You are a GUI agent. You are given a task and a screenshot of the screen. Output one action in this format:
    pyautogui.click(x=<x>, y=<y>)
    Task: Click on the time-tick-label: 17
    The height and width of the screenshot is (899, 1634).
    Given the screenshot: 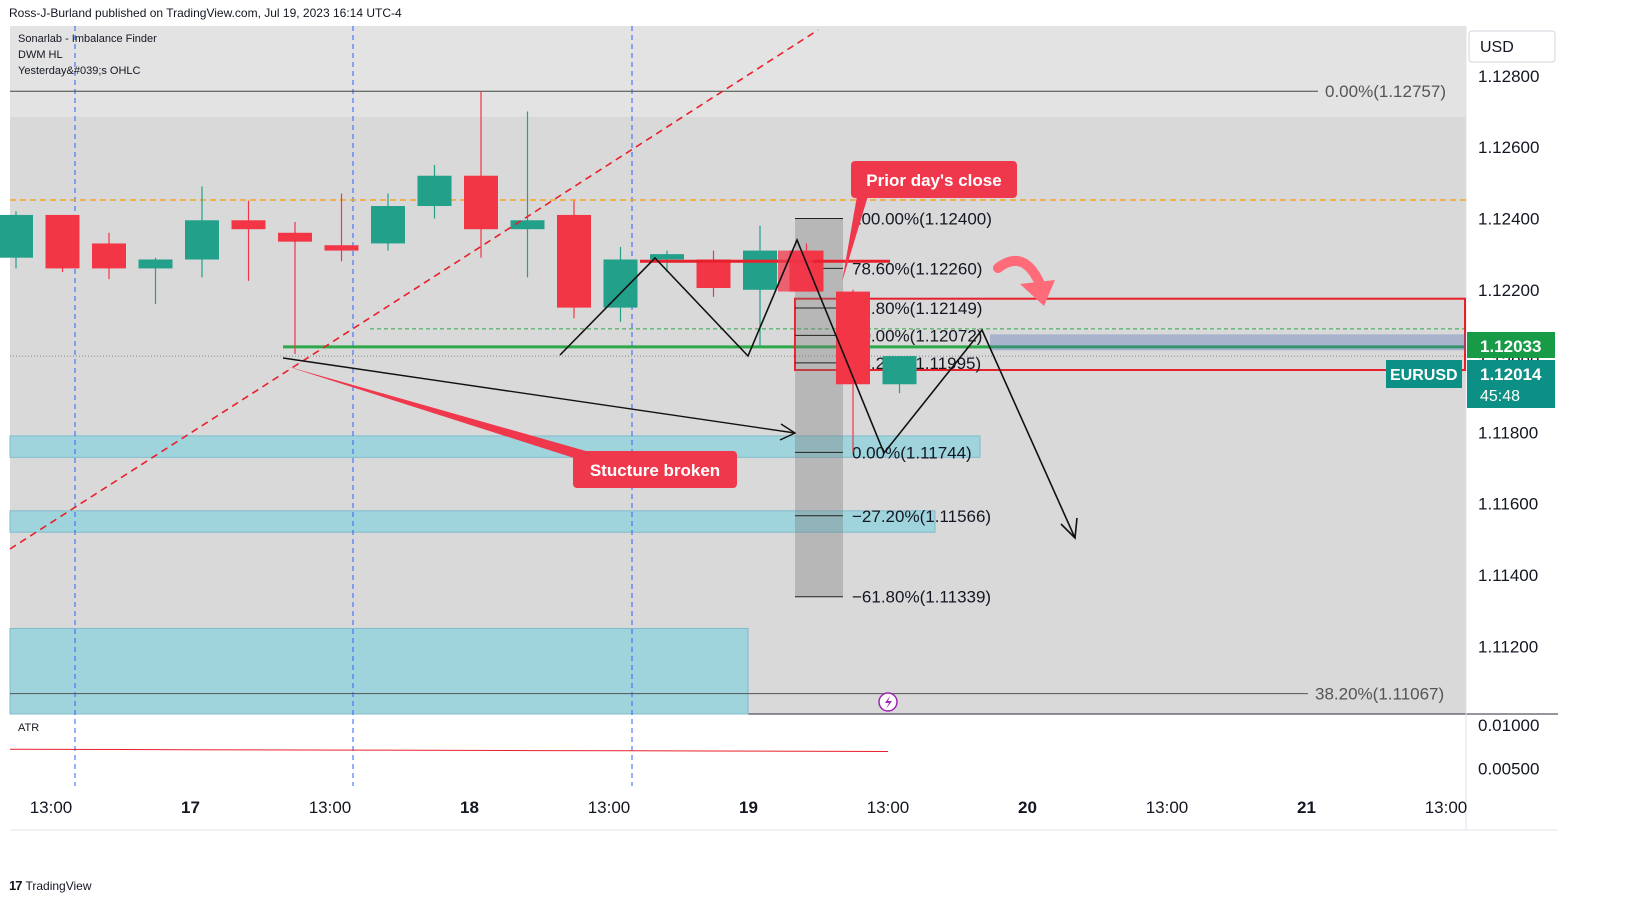 What is the action you would take?
    pyautogui.click(x=190, y=807)
    